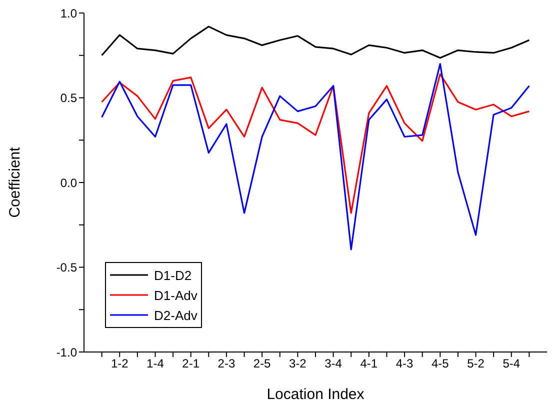 The image size is (555, 405). I want to click on x-tick-label: 3-2, so click(298, 363).